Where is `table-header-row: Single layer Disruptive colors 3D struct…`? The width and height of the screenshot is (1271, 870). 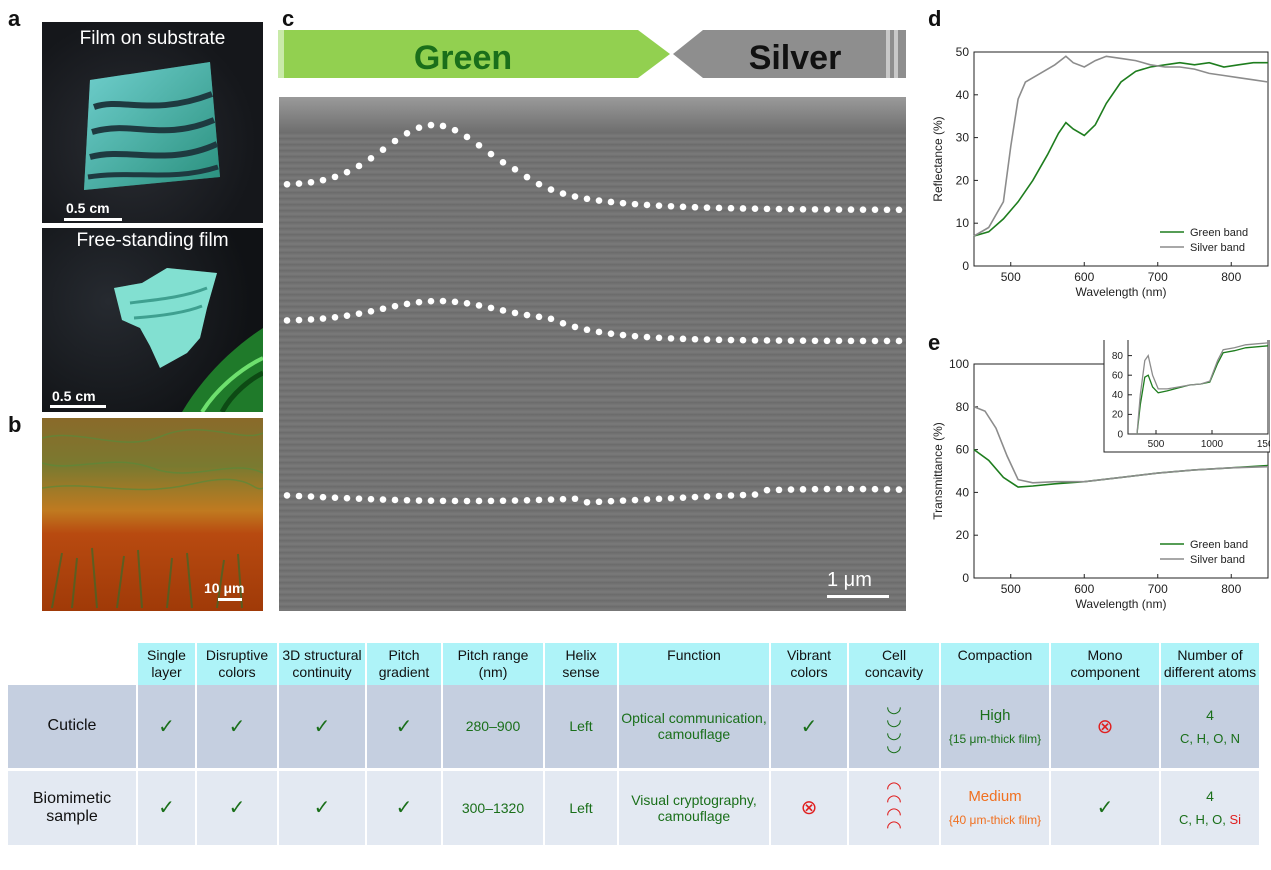 table-header-row: Single layer Disruptive colors 3D struct… is located at coordinates (633, 664).